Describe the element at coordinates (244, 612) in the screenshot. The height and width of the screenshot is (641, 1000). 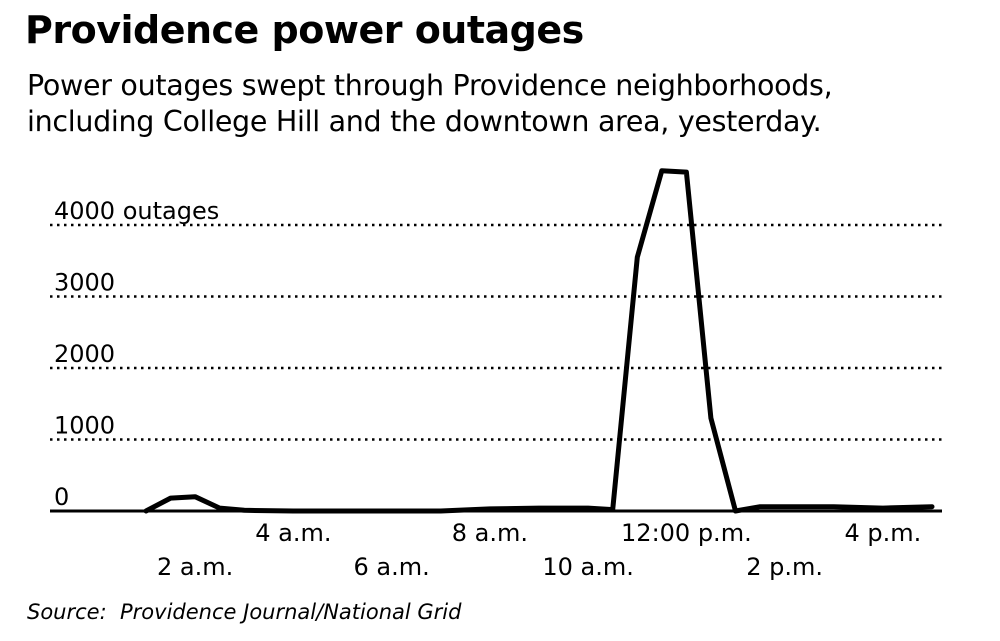
I see `source-note: Source: Providence Journal/National Grid` at that location.